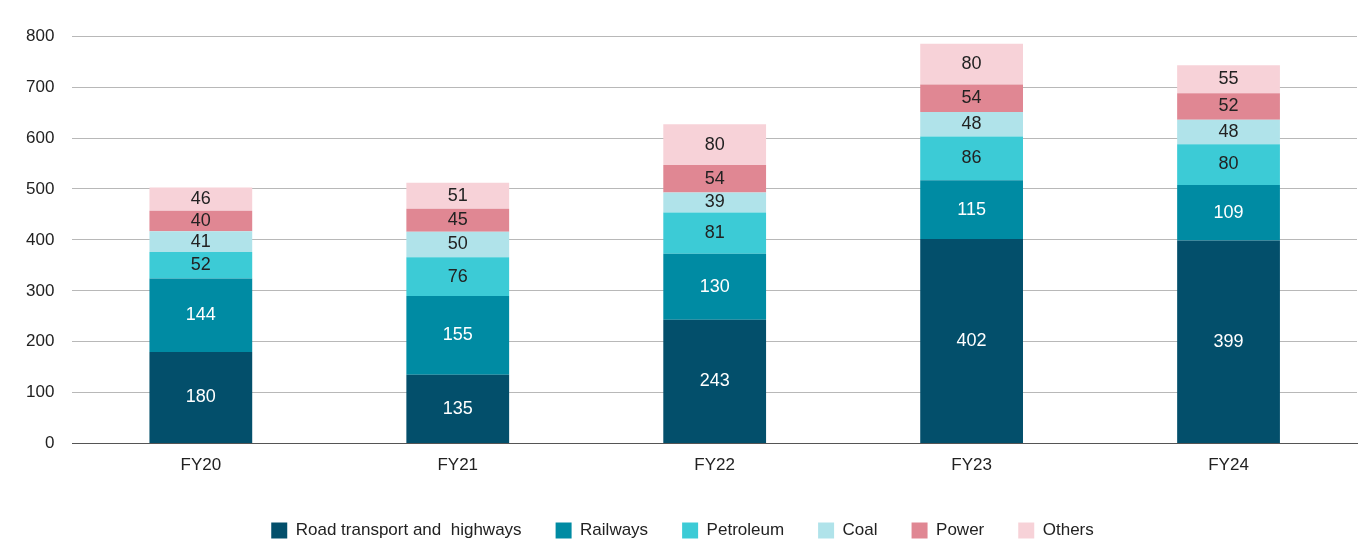 This screenshot has width=1369, height=557. I want to click on y-tick-label: 300, so click(40, 290).